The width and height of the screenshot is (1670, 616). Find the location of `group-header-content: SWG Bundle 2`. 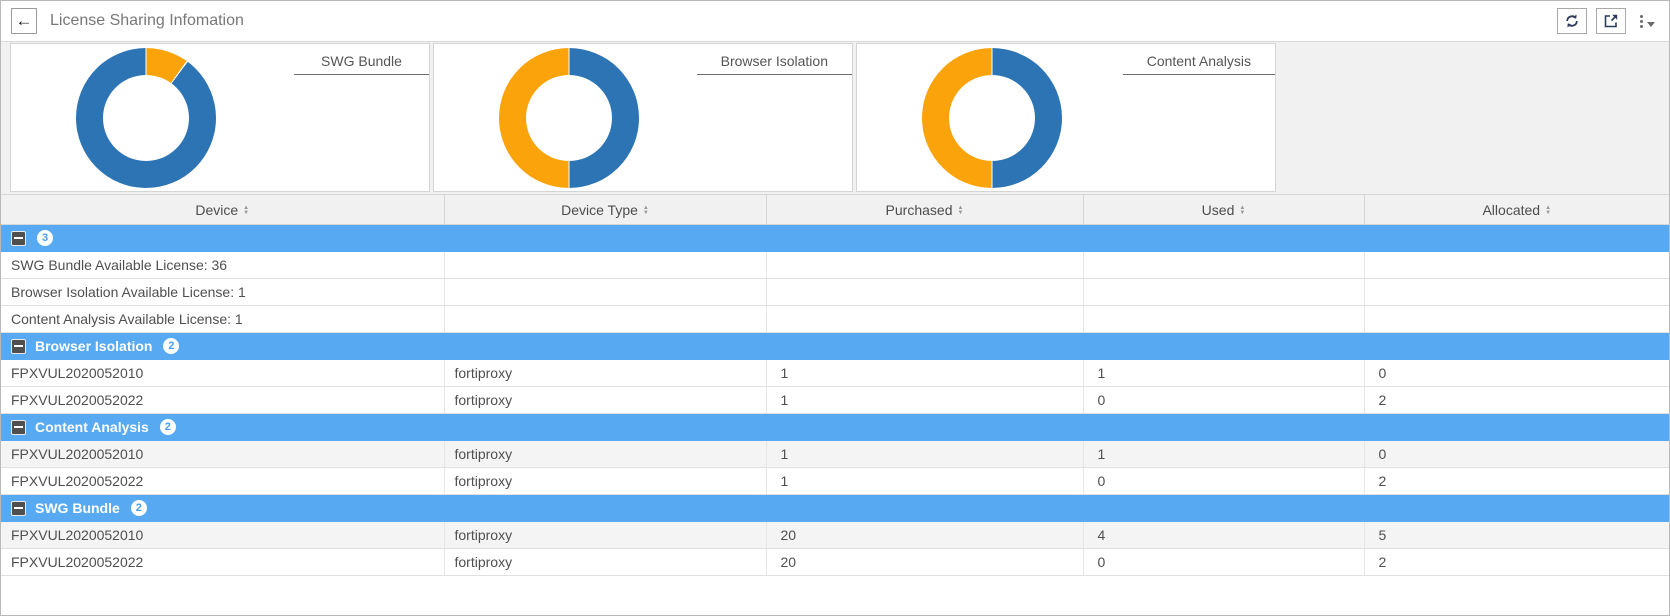

group-header-content: SWG Bundle 2 is located at coordinates (840, 508).